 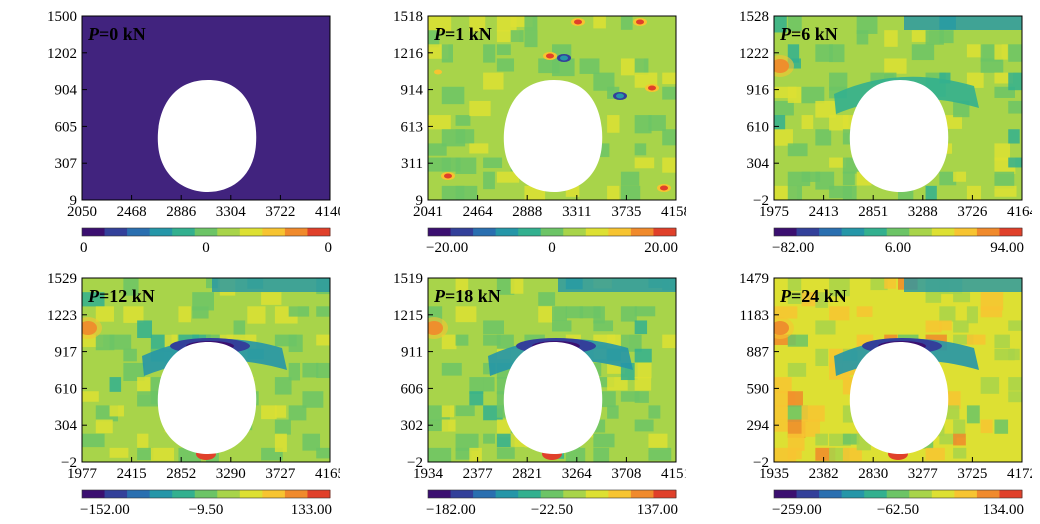 I want to click on y-tick-label: 1528, so click(x=754, y=17).